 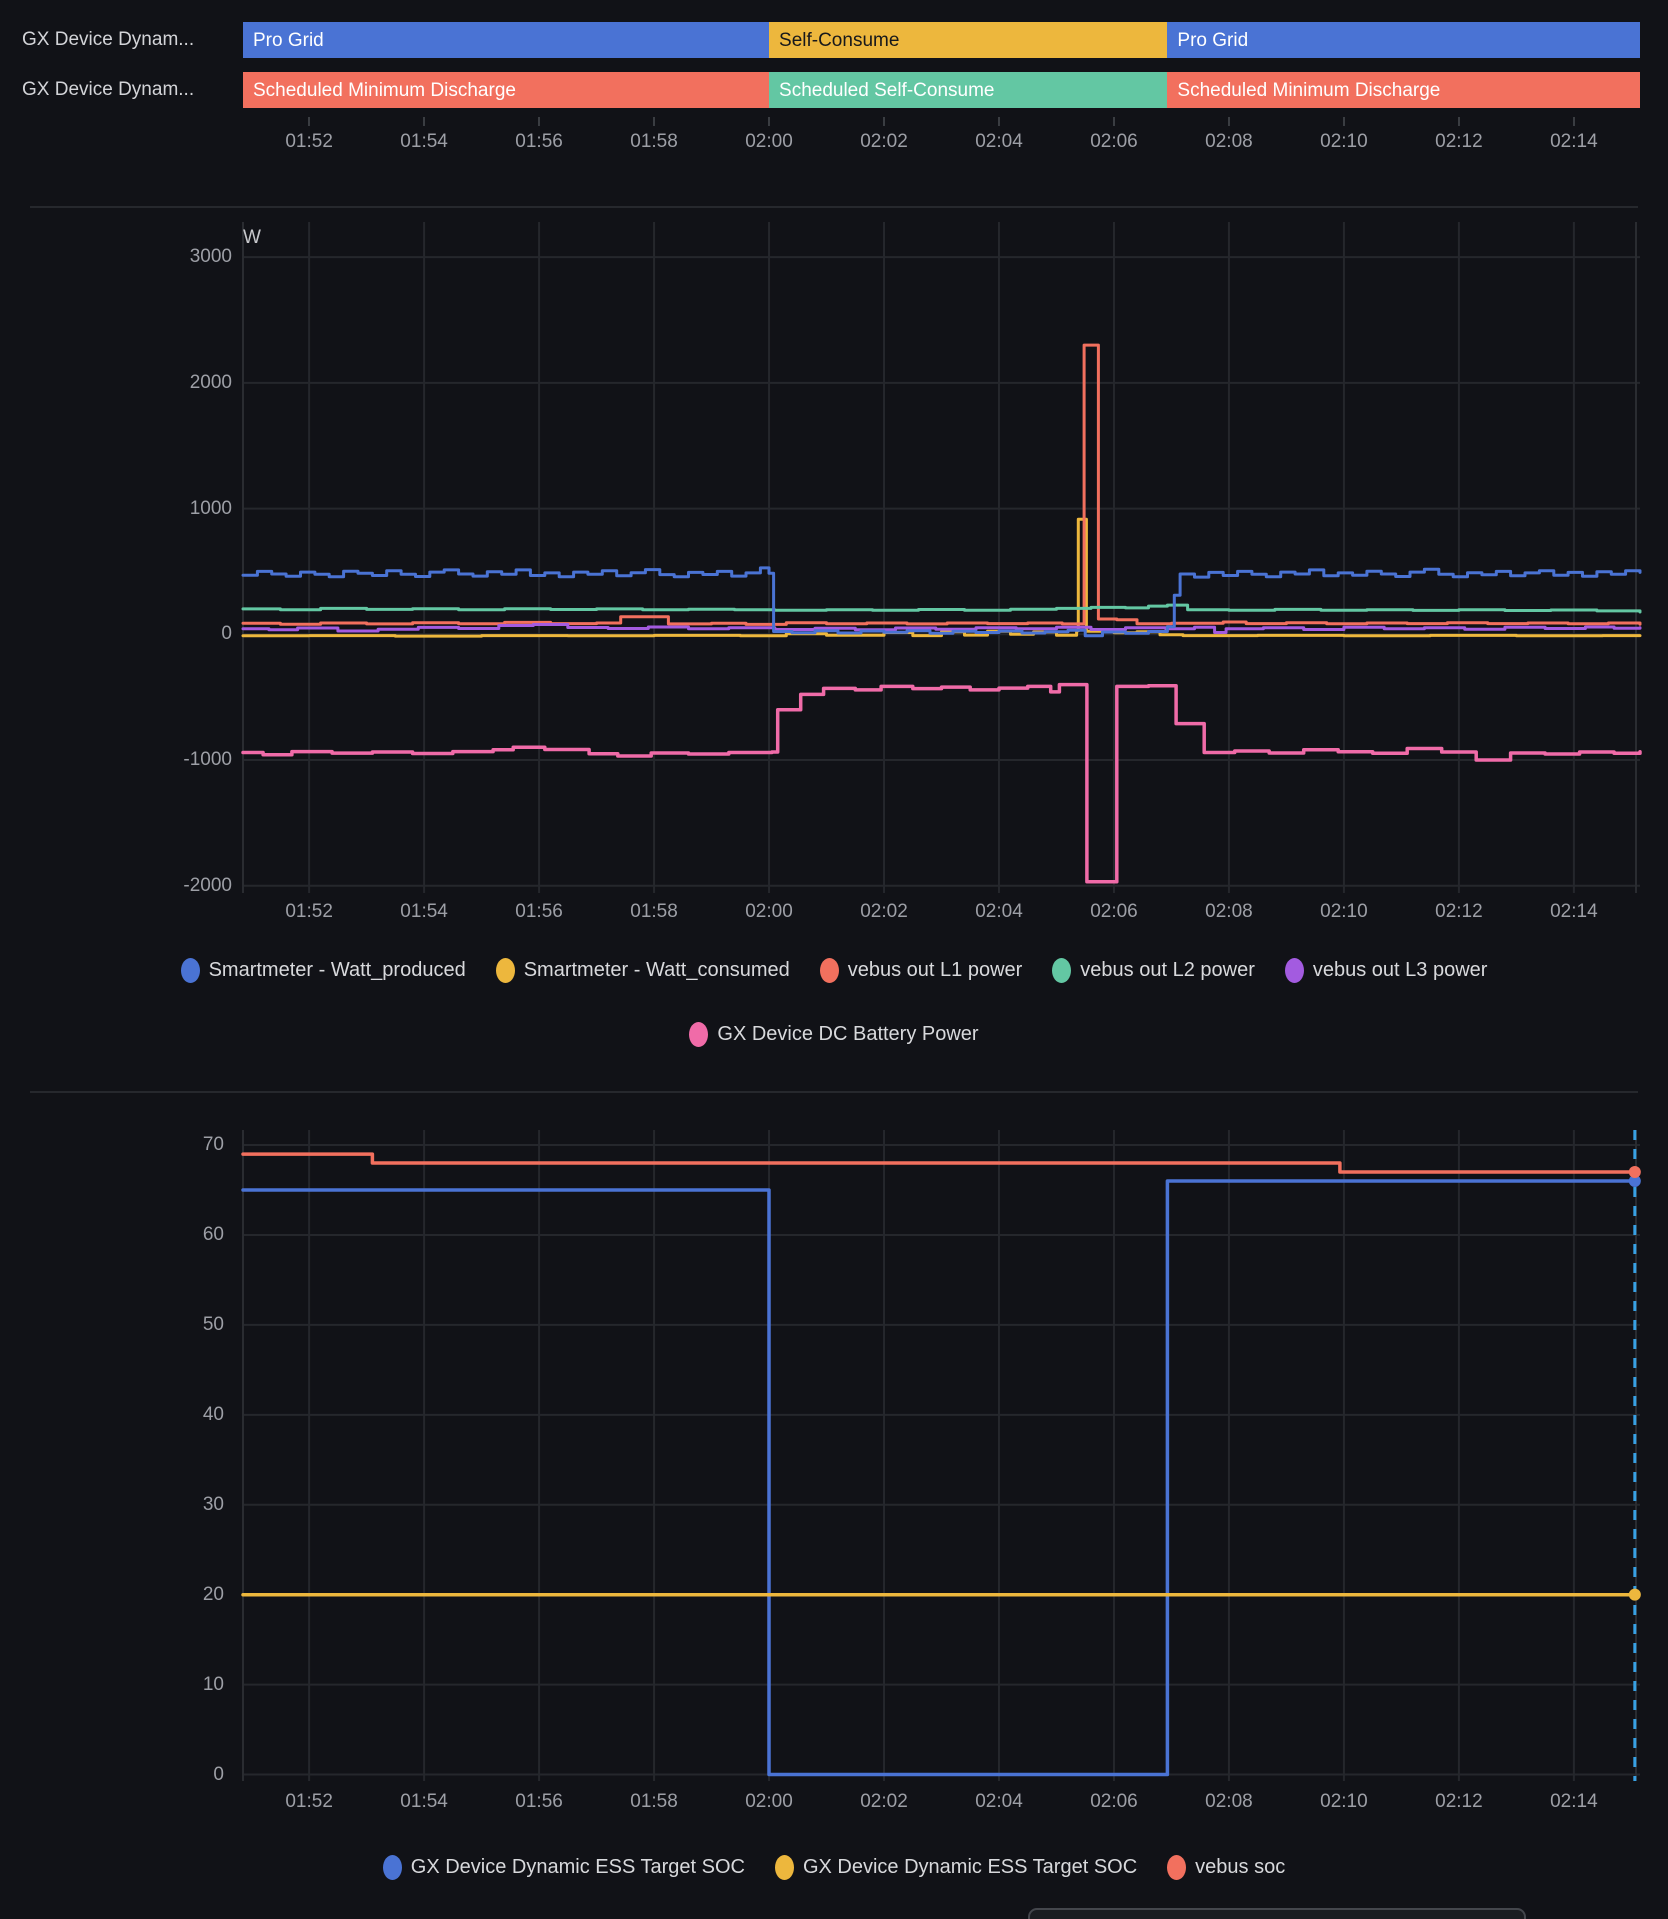 What do you see at coordinates (210, 382) in the screenshot?
I see `power-y-tick-label: 2000` at bounding box center [210, 382].